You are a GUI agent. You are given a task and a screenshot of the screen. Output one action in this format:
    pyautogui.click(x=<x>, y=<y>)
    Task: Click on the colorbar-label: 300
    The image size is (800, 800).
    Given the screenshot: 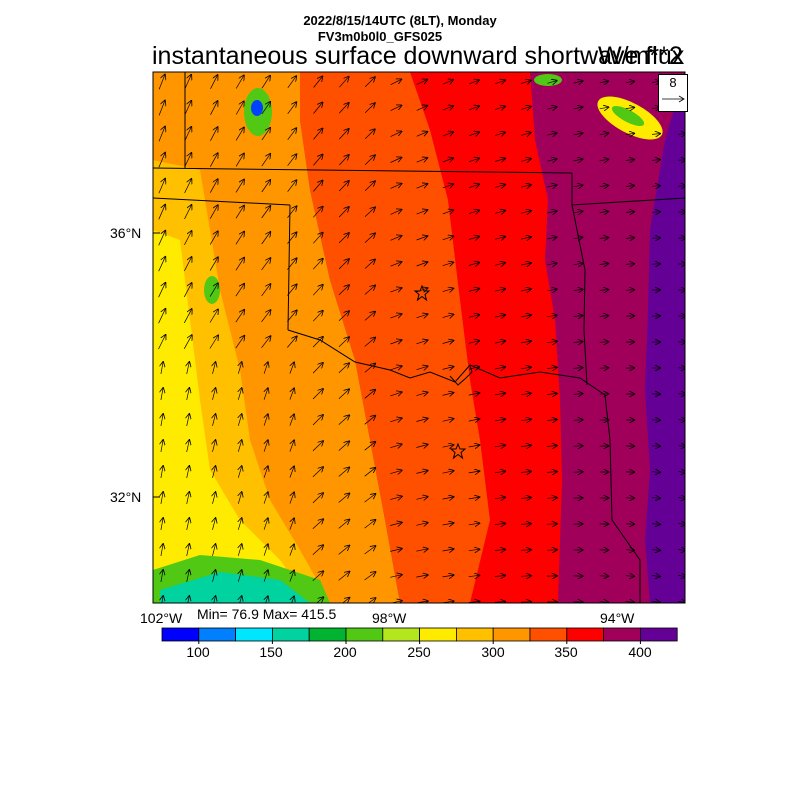 What is the action you would take?
    pyautogui.click(x=493, y=652)
    